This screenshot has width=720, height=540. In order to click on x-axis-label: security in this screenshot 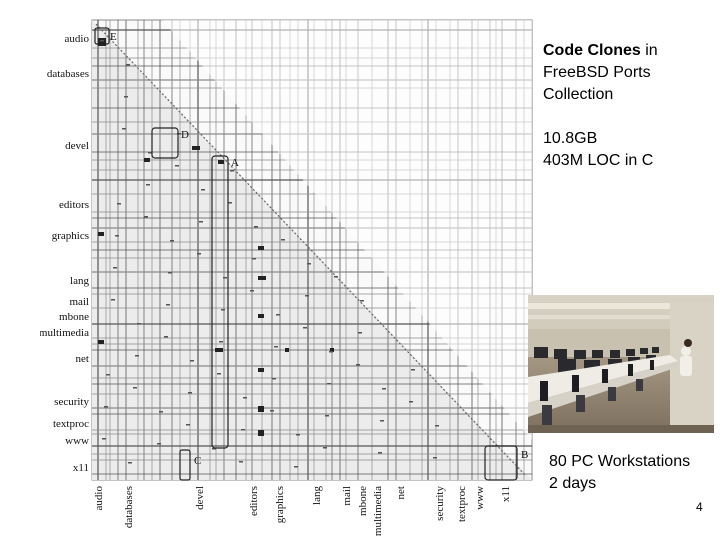, I will do `click(440, 503)`.